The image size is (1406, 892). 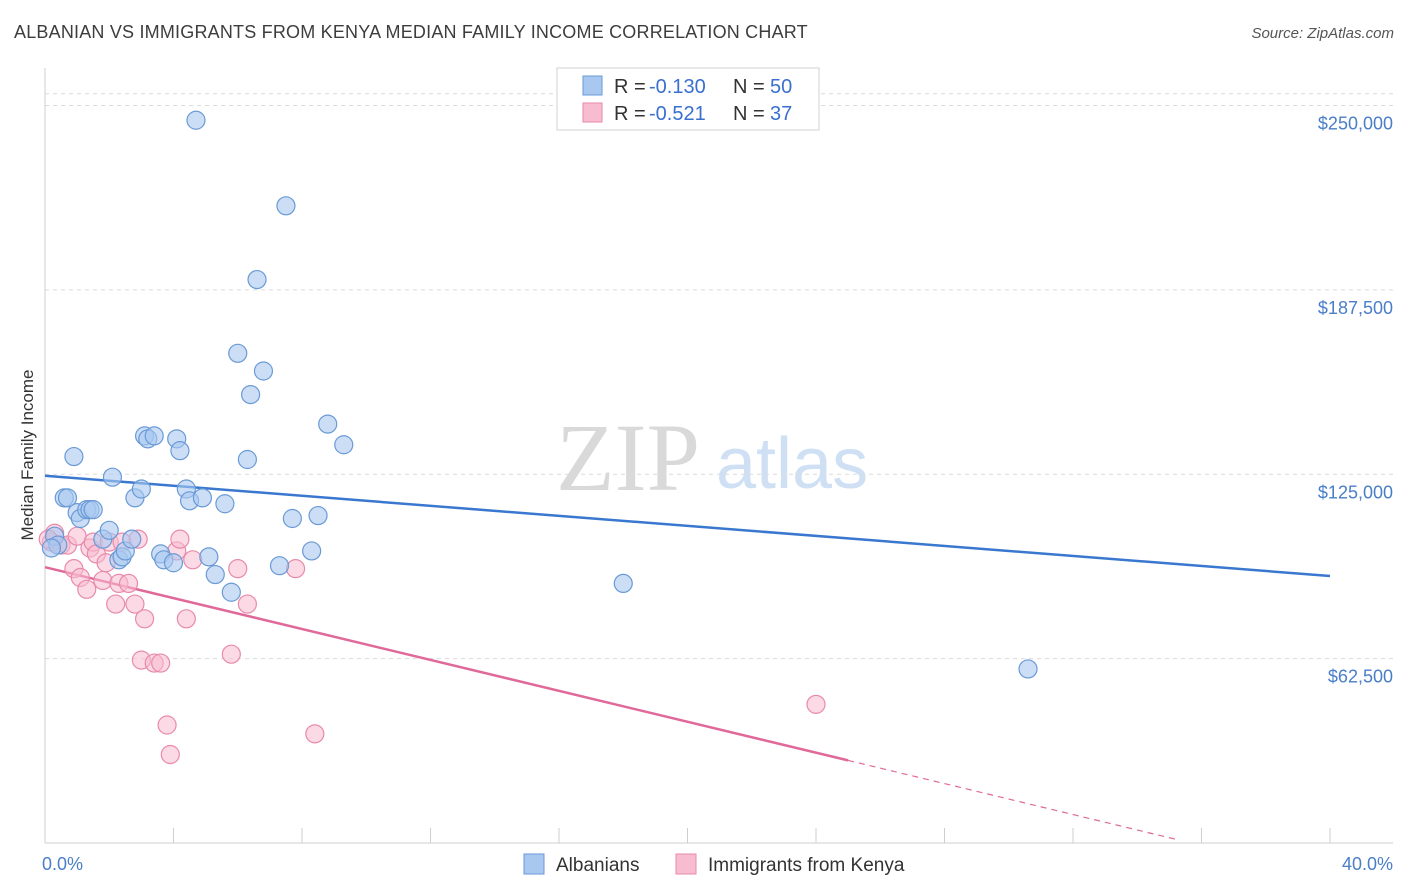 What do you see at coordinates (446, 663) in the screenshot?
I see `trend-line-kenya` at bounding box center [446, 663].